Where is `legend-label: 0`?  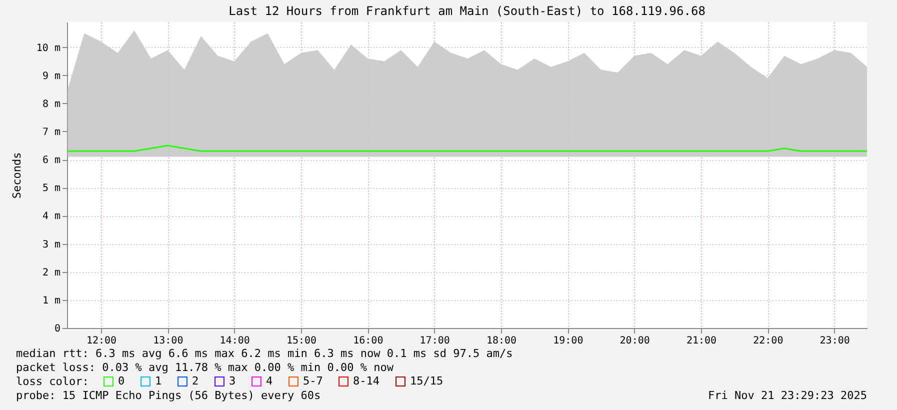
legend-label: 0 is located at coordinates (121, 381).